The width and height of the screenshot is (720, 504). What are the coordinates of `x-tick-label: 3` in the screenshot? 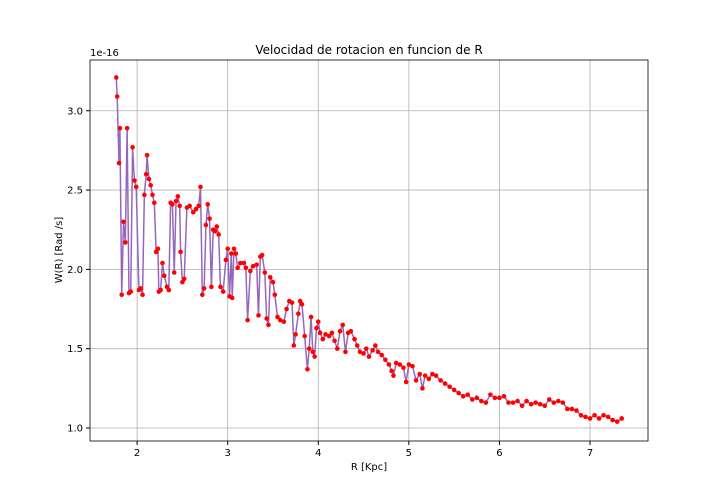 It's located at (228, 453).